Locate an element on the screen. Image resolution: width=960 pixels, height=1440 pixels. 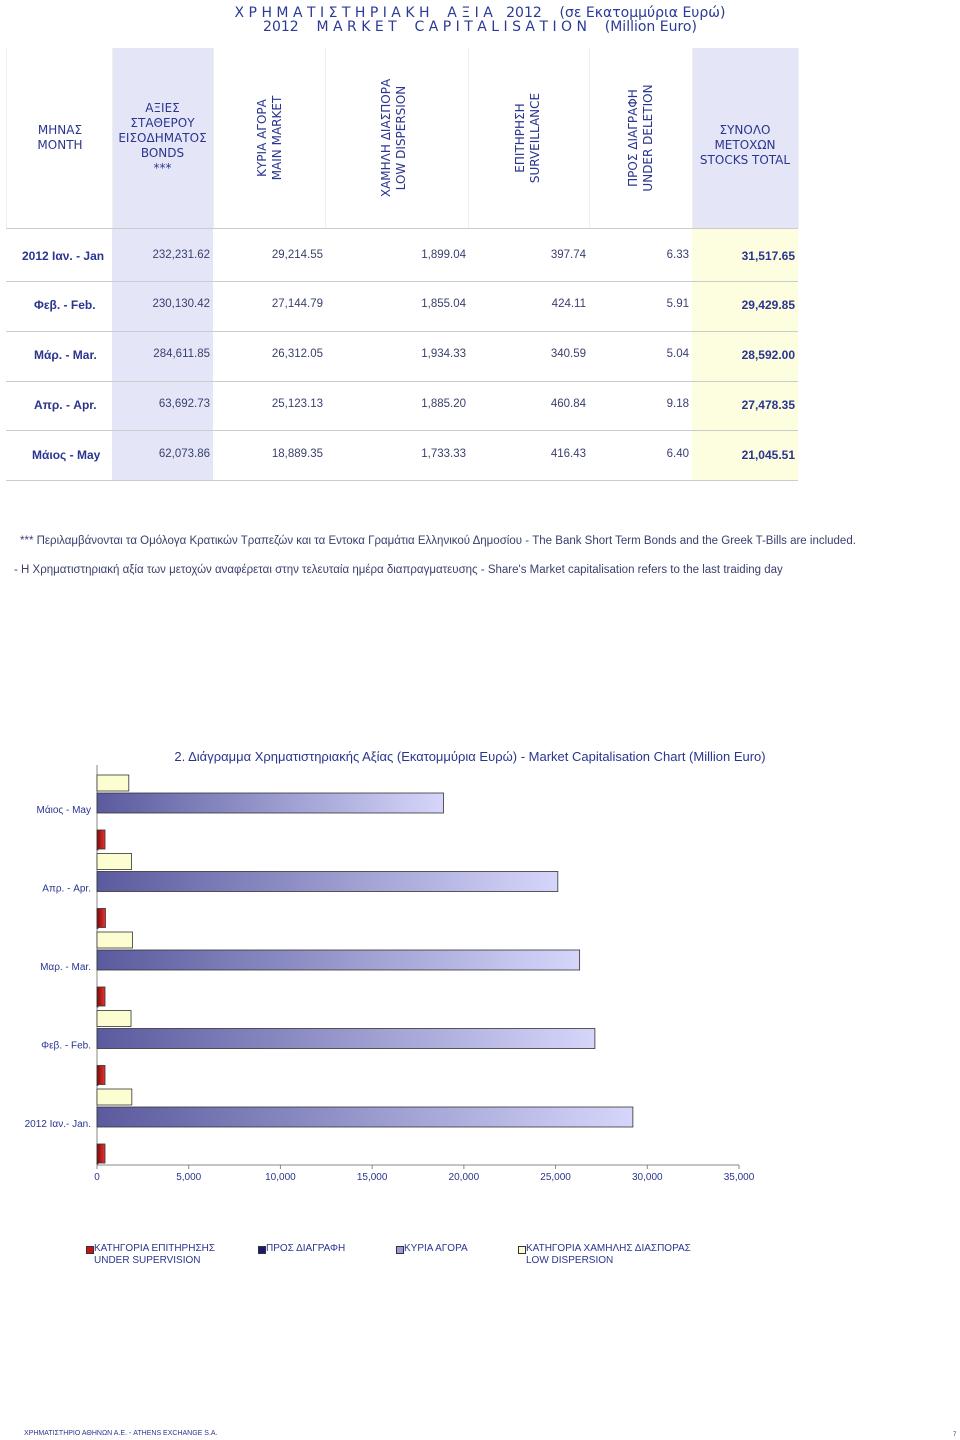
bonds-cell: 230,130.42 is located at coordinates (181, 304).